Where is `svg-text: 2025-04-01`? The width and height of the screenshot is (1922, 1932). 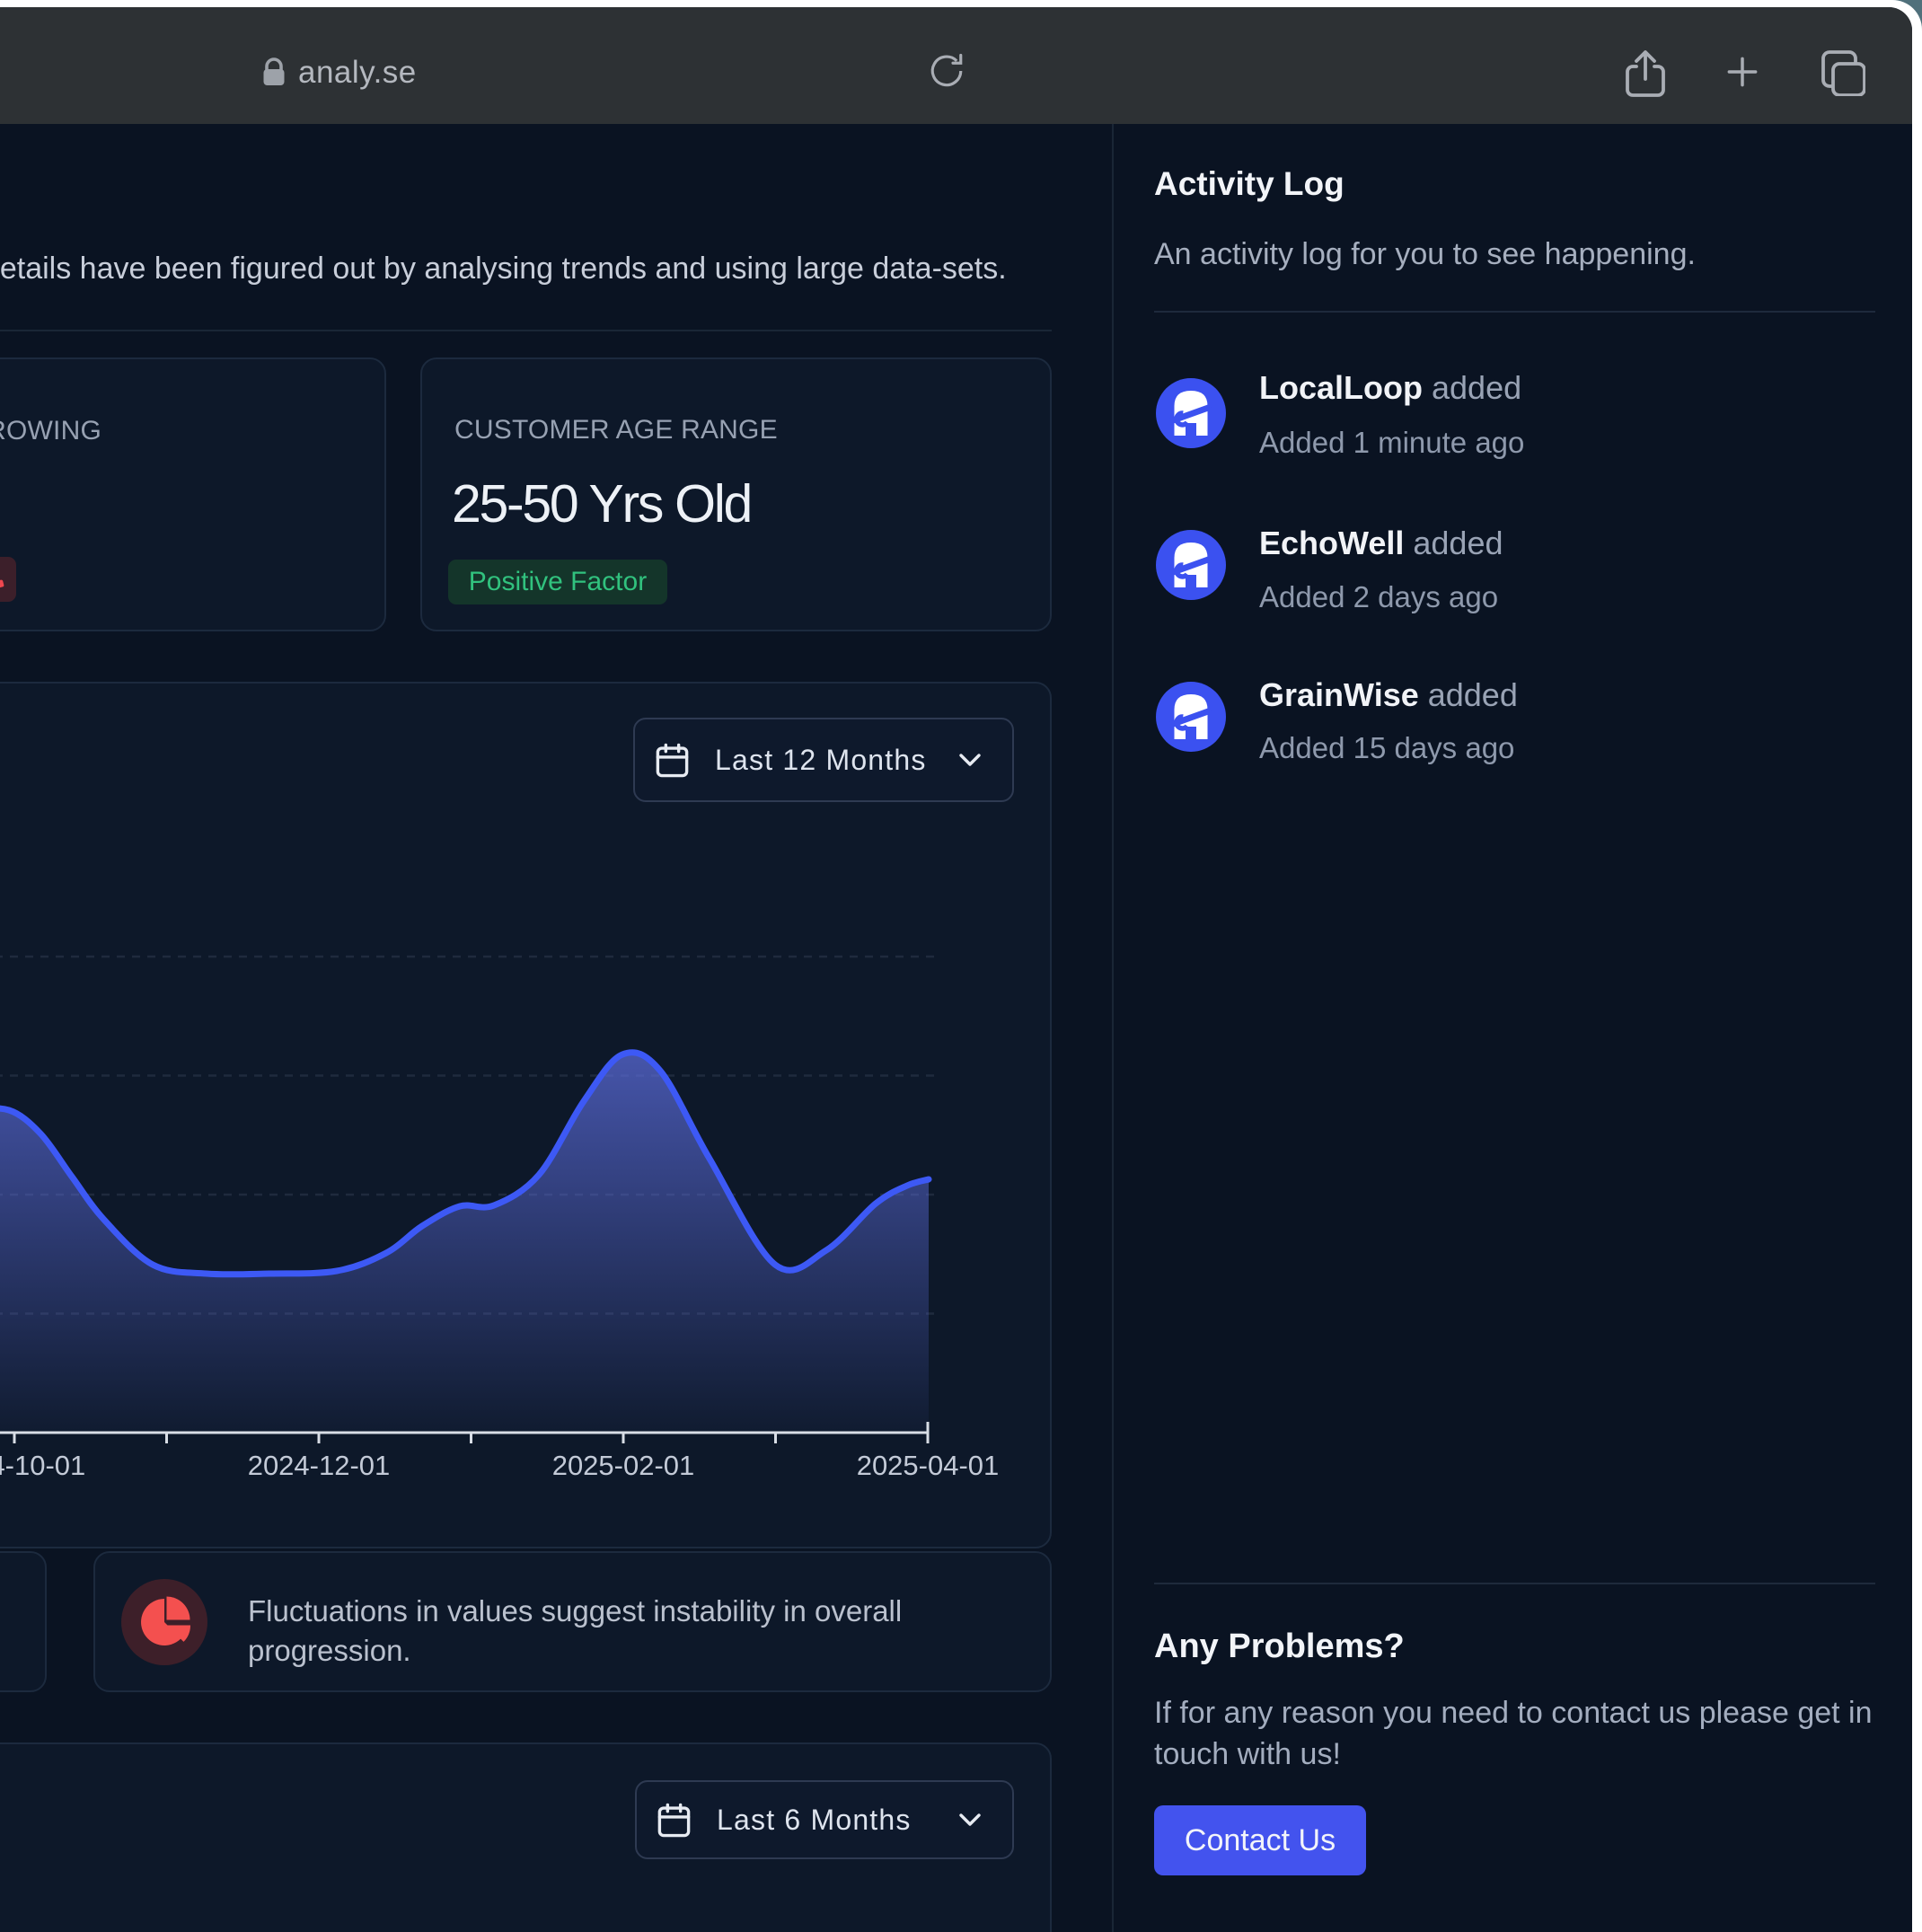 svg-text: 2025-04-01 is located at coordinates (928, 1465).